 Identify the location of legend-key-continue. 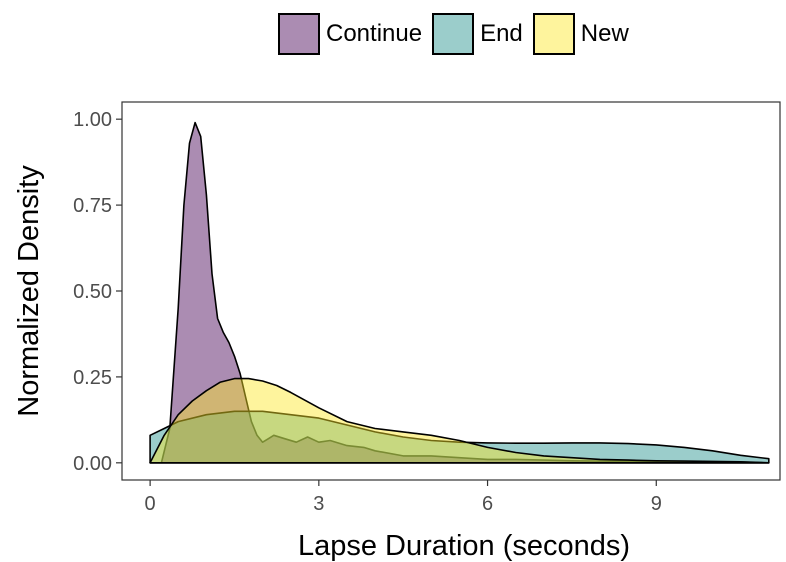
(299, 34).